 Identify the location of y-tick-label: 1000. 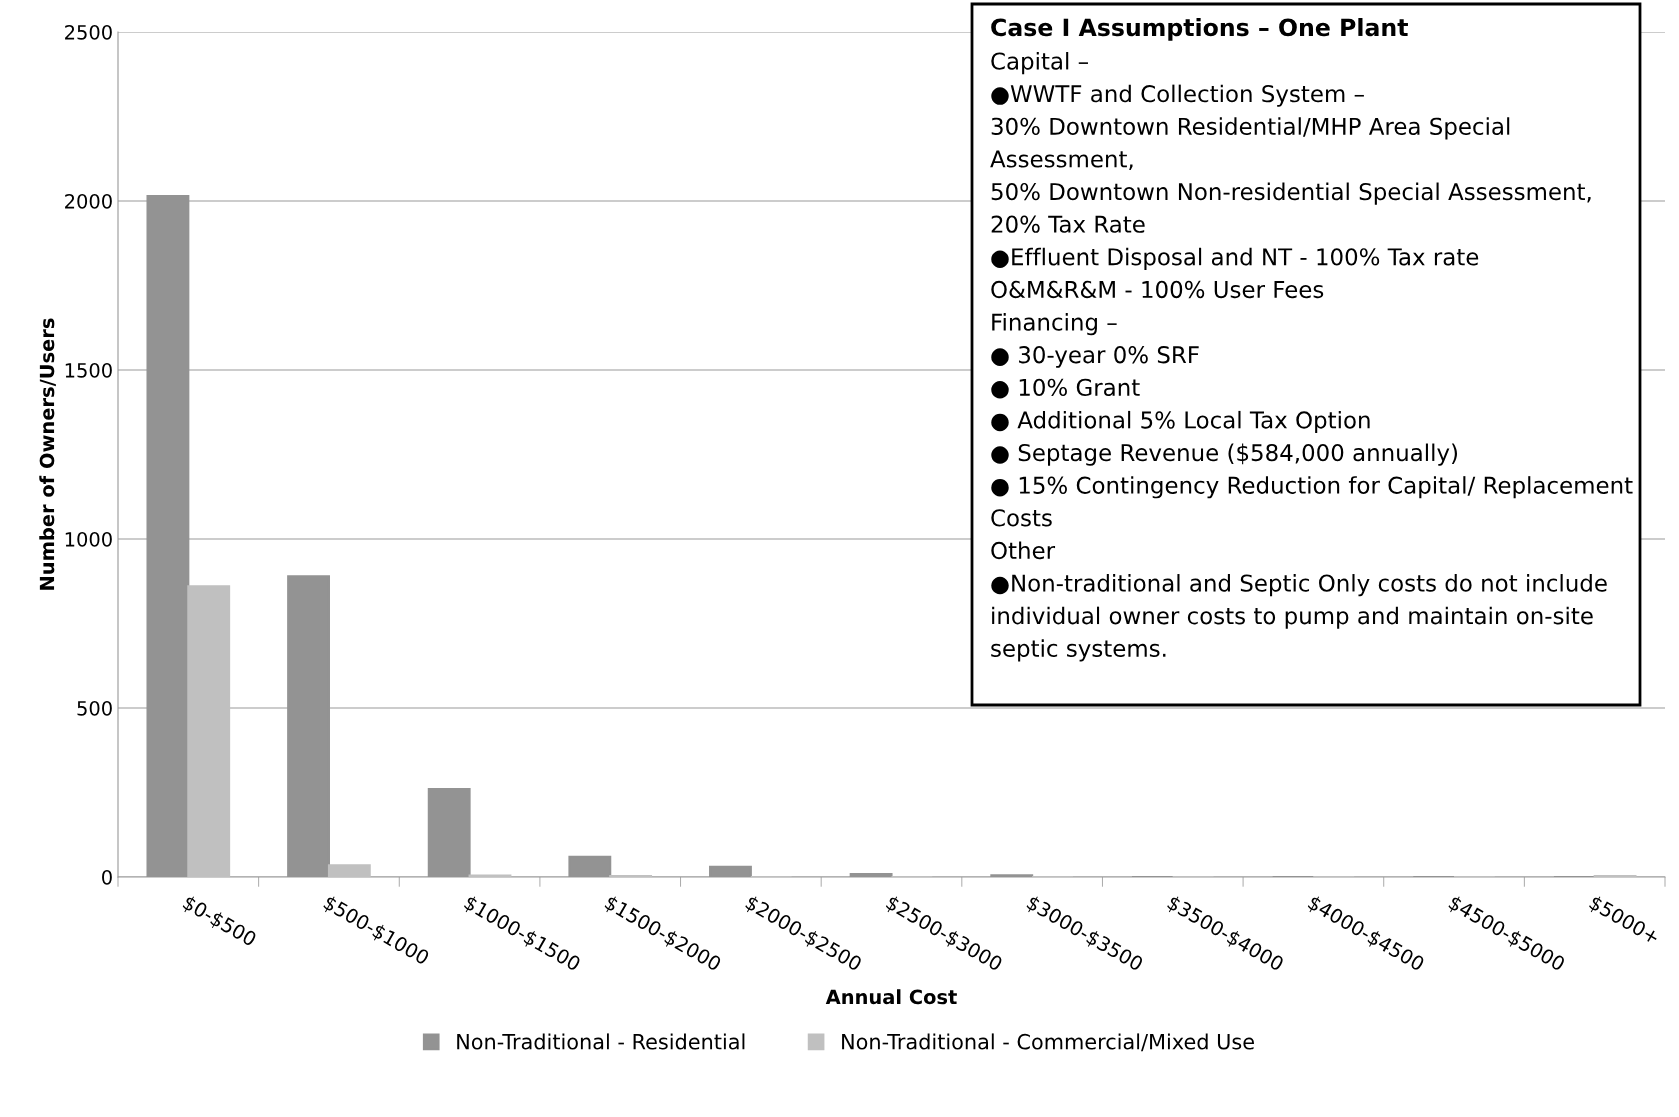
(88, 539).